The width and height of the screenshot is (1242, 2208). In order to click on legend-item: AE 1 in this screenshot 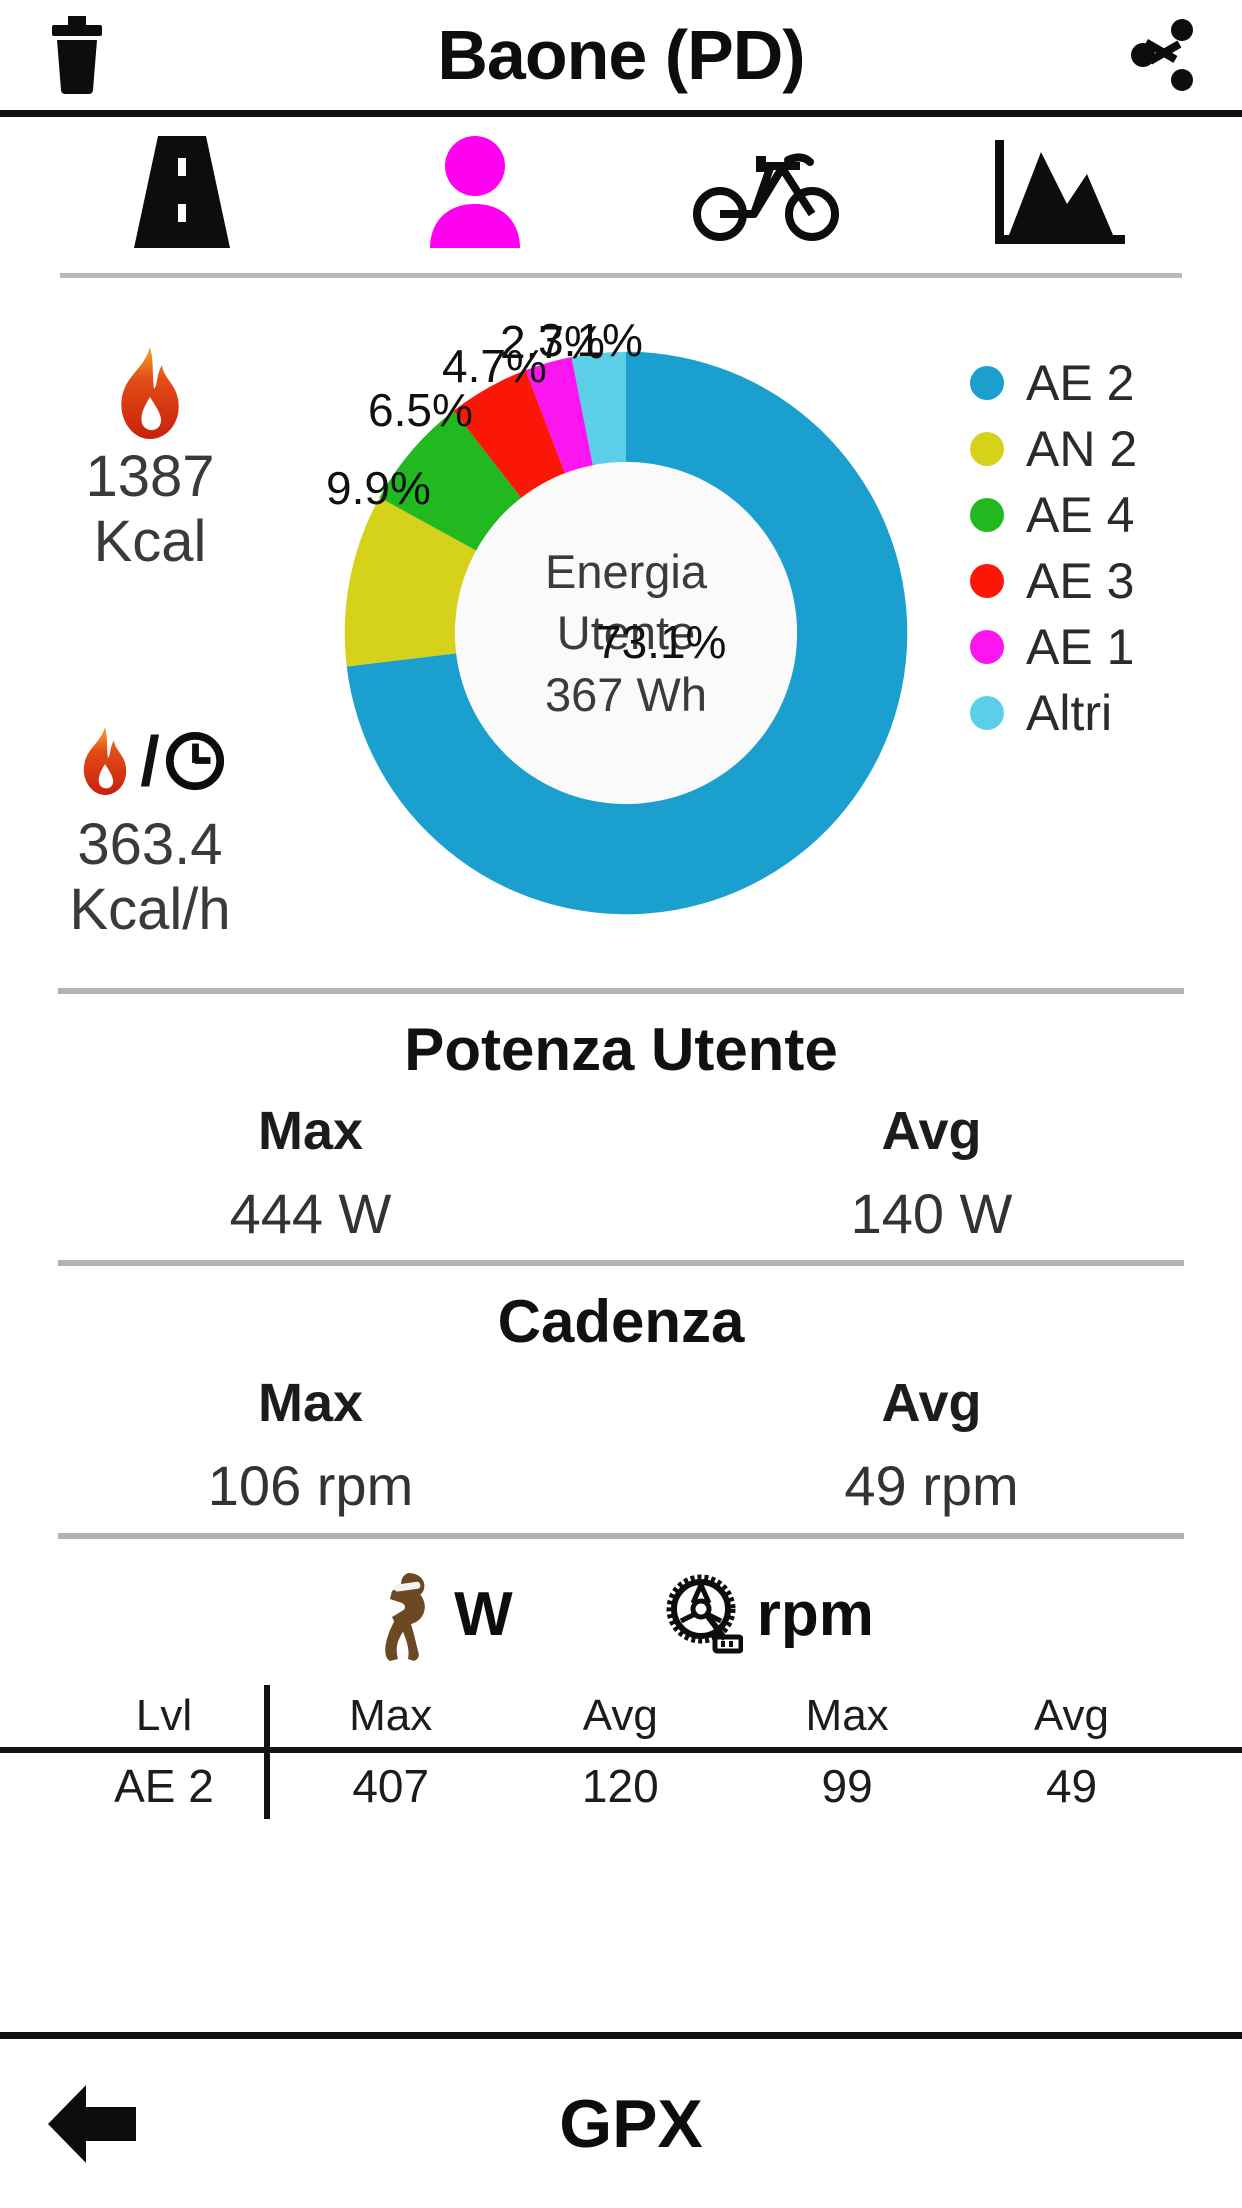, I will do `click(1106, 647)`.